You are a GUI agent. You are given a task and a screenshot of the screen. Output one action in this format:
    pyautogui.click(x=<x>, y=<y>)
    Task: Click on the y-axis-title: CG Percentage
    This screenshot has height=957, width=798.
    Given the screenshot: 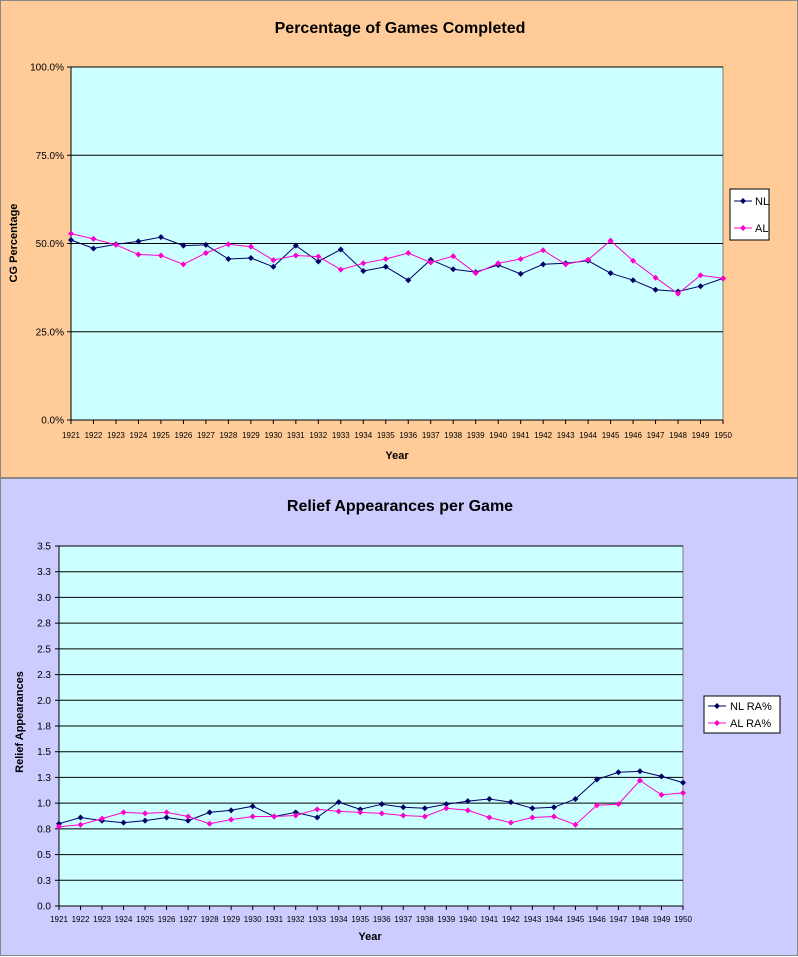 What is the action you would take?
    pyautogui.click(x=14, y=243)
    